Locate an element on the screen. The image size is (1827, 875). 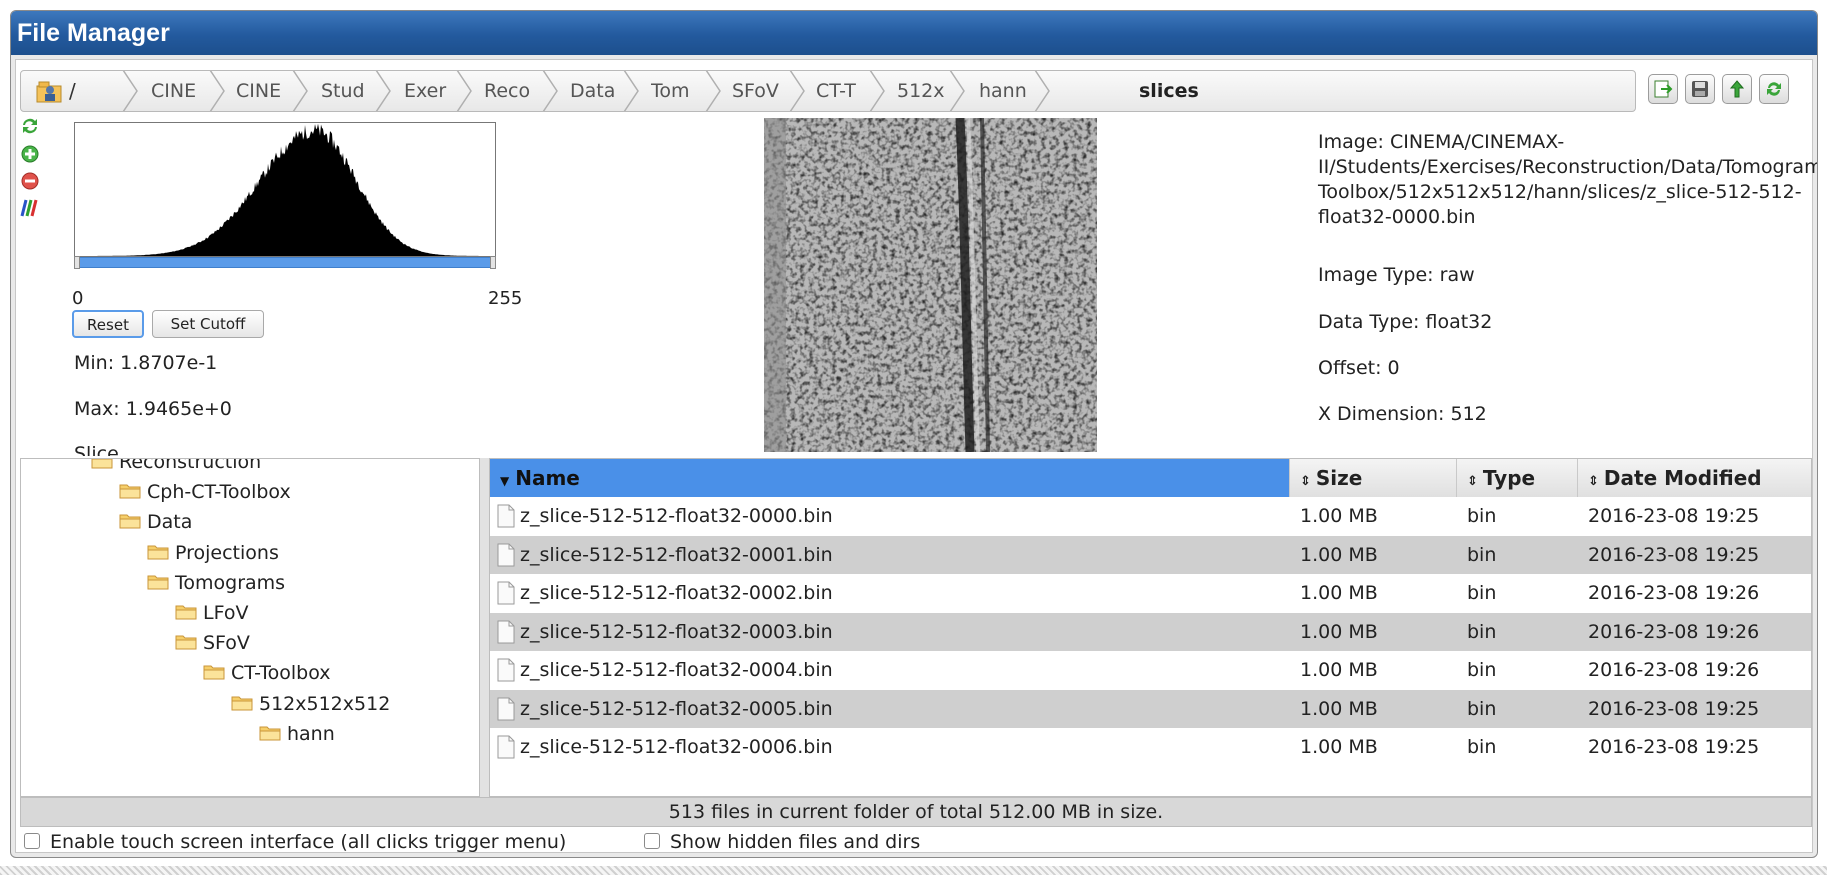
range-max-handle is located at coordinates (493, 262).